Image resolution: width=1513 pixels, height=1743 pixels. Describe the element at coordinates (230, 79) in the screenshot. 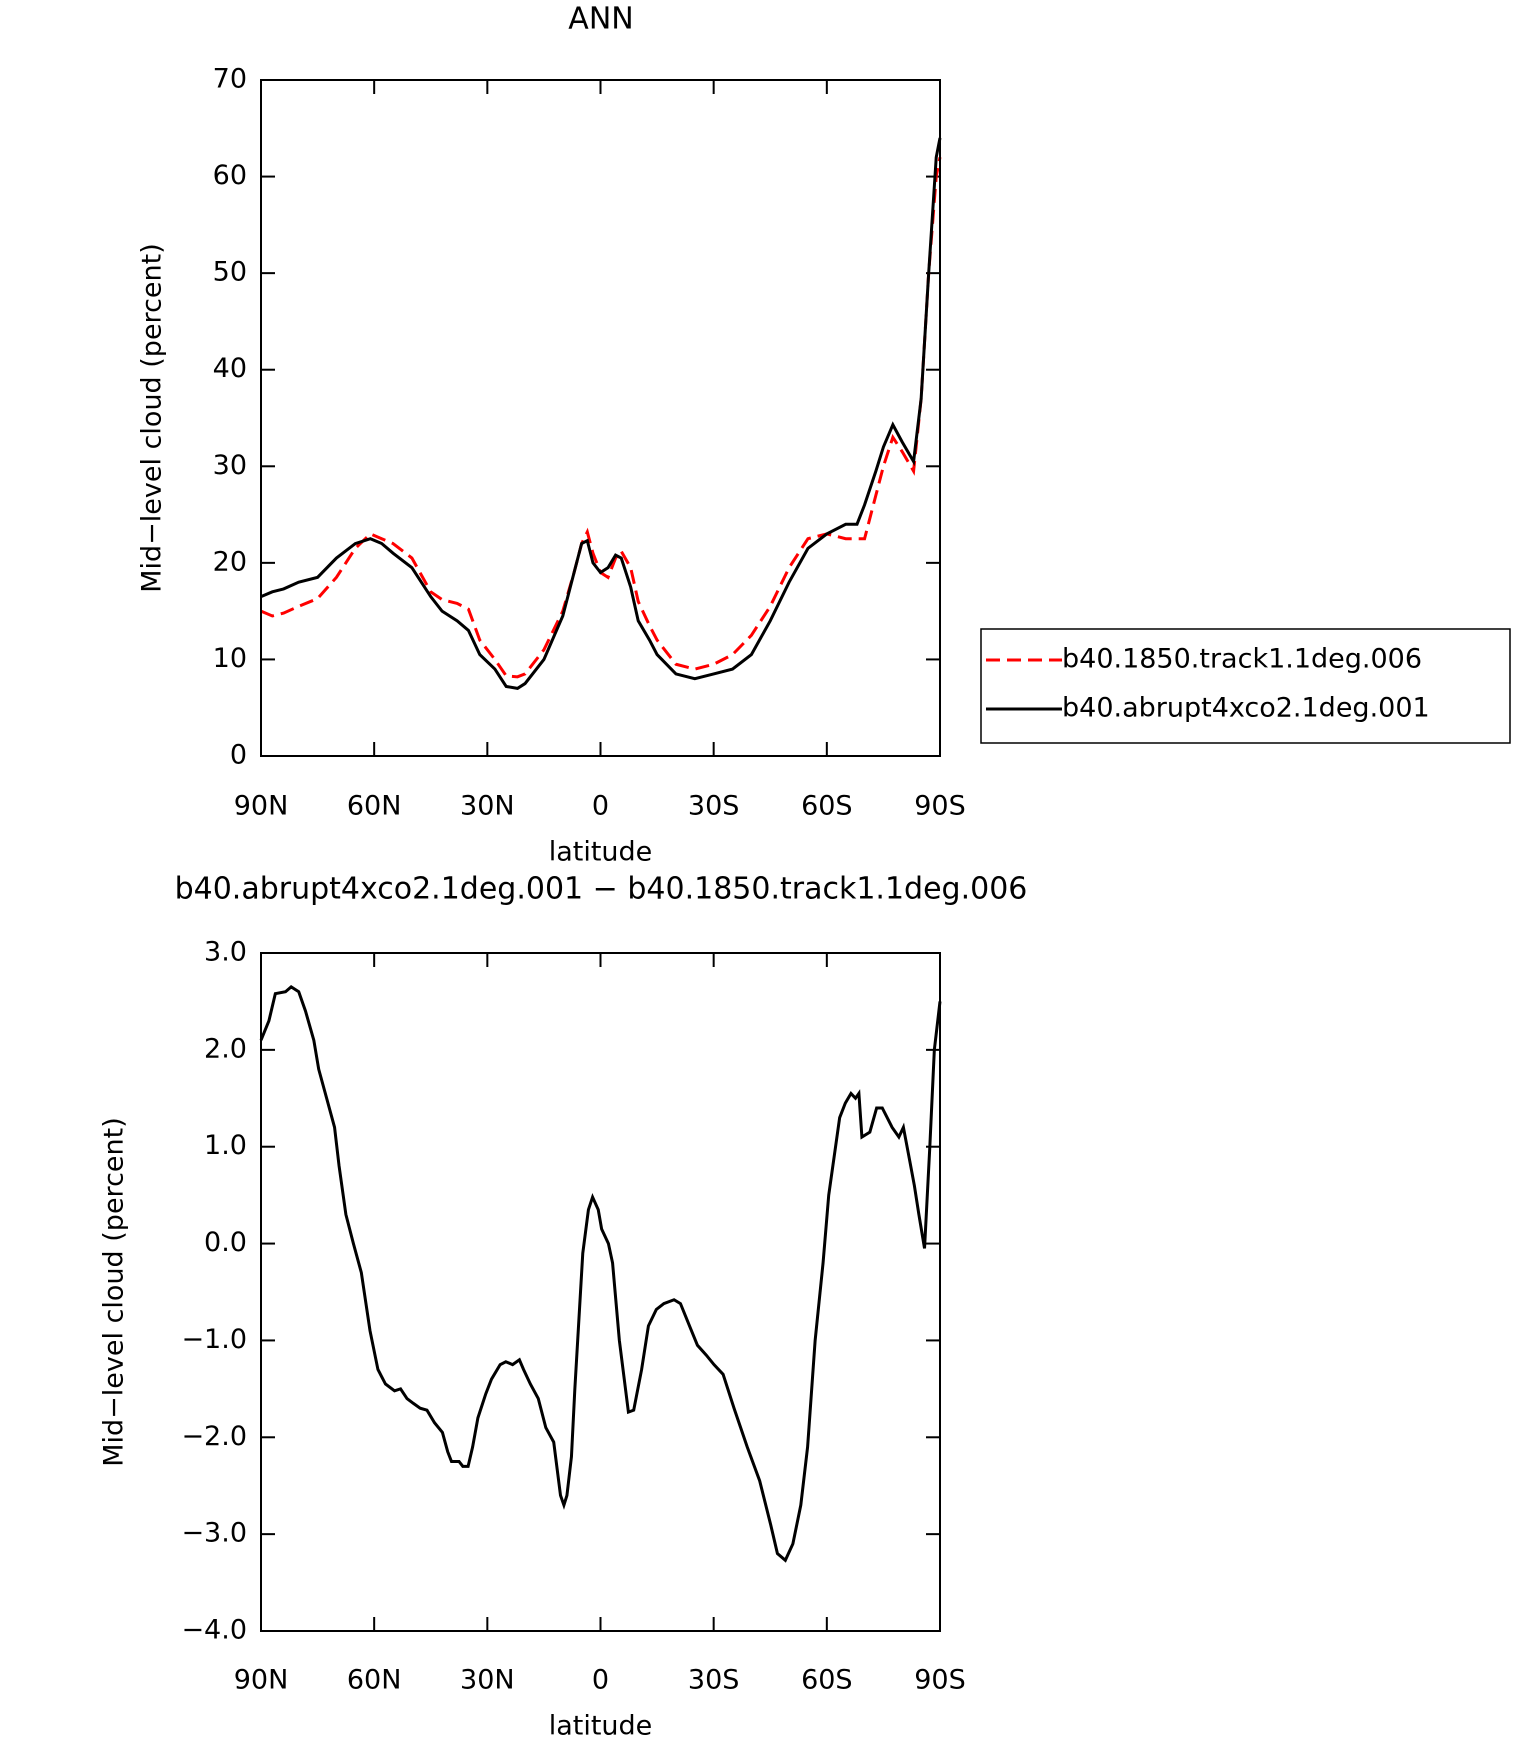

I see `y-tick-label: 70` at that location.